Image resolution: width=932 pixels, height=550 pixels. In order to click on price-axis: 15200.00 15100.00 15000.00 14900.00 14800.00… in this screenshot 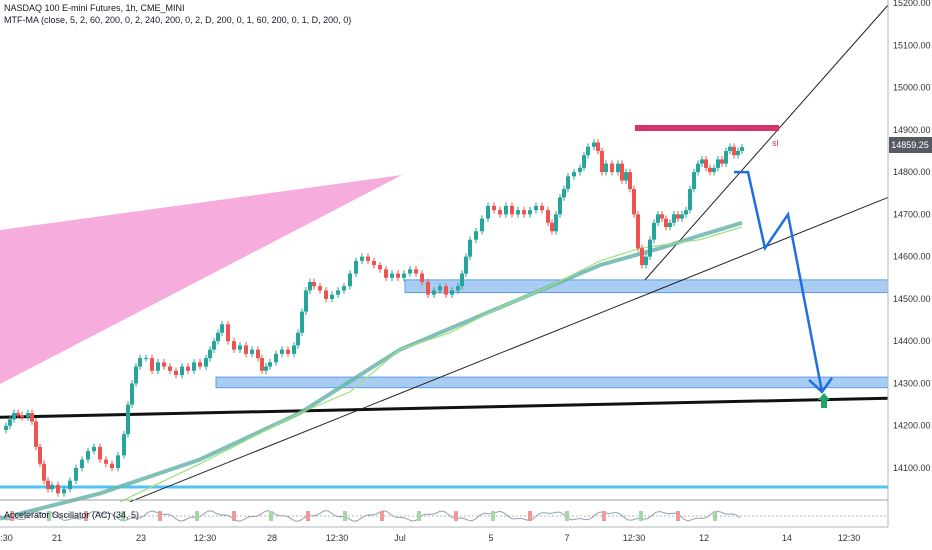, I will do `click(912, 236)`.